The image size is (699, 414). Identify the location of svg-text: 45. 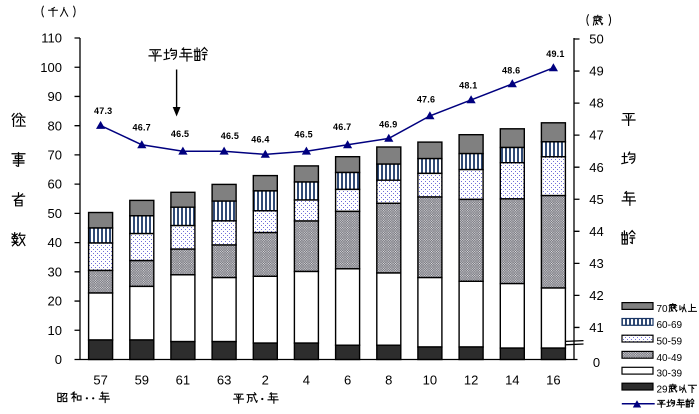
(596, 199).